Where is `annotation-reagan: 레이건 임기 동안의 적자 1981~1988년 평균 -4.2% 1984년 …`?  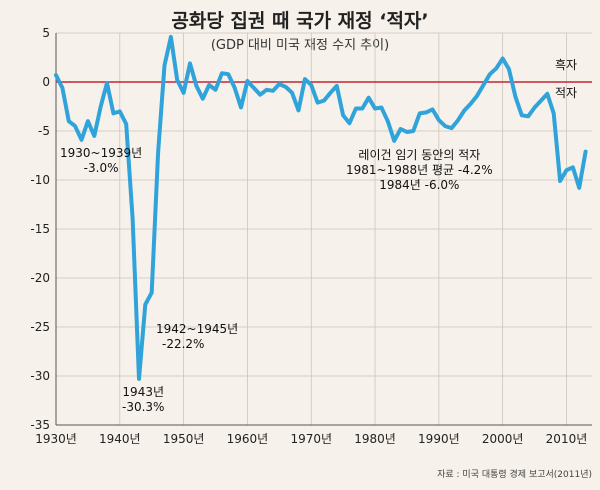
annotation-reagan: 레이건 임기 동안의 적자 1981~1988년 평균 -4.2% 1984년 … is located at coordinates (419, 170).